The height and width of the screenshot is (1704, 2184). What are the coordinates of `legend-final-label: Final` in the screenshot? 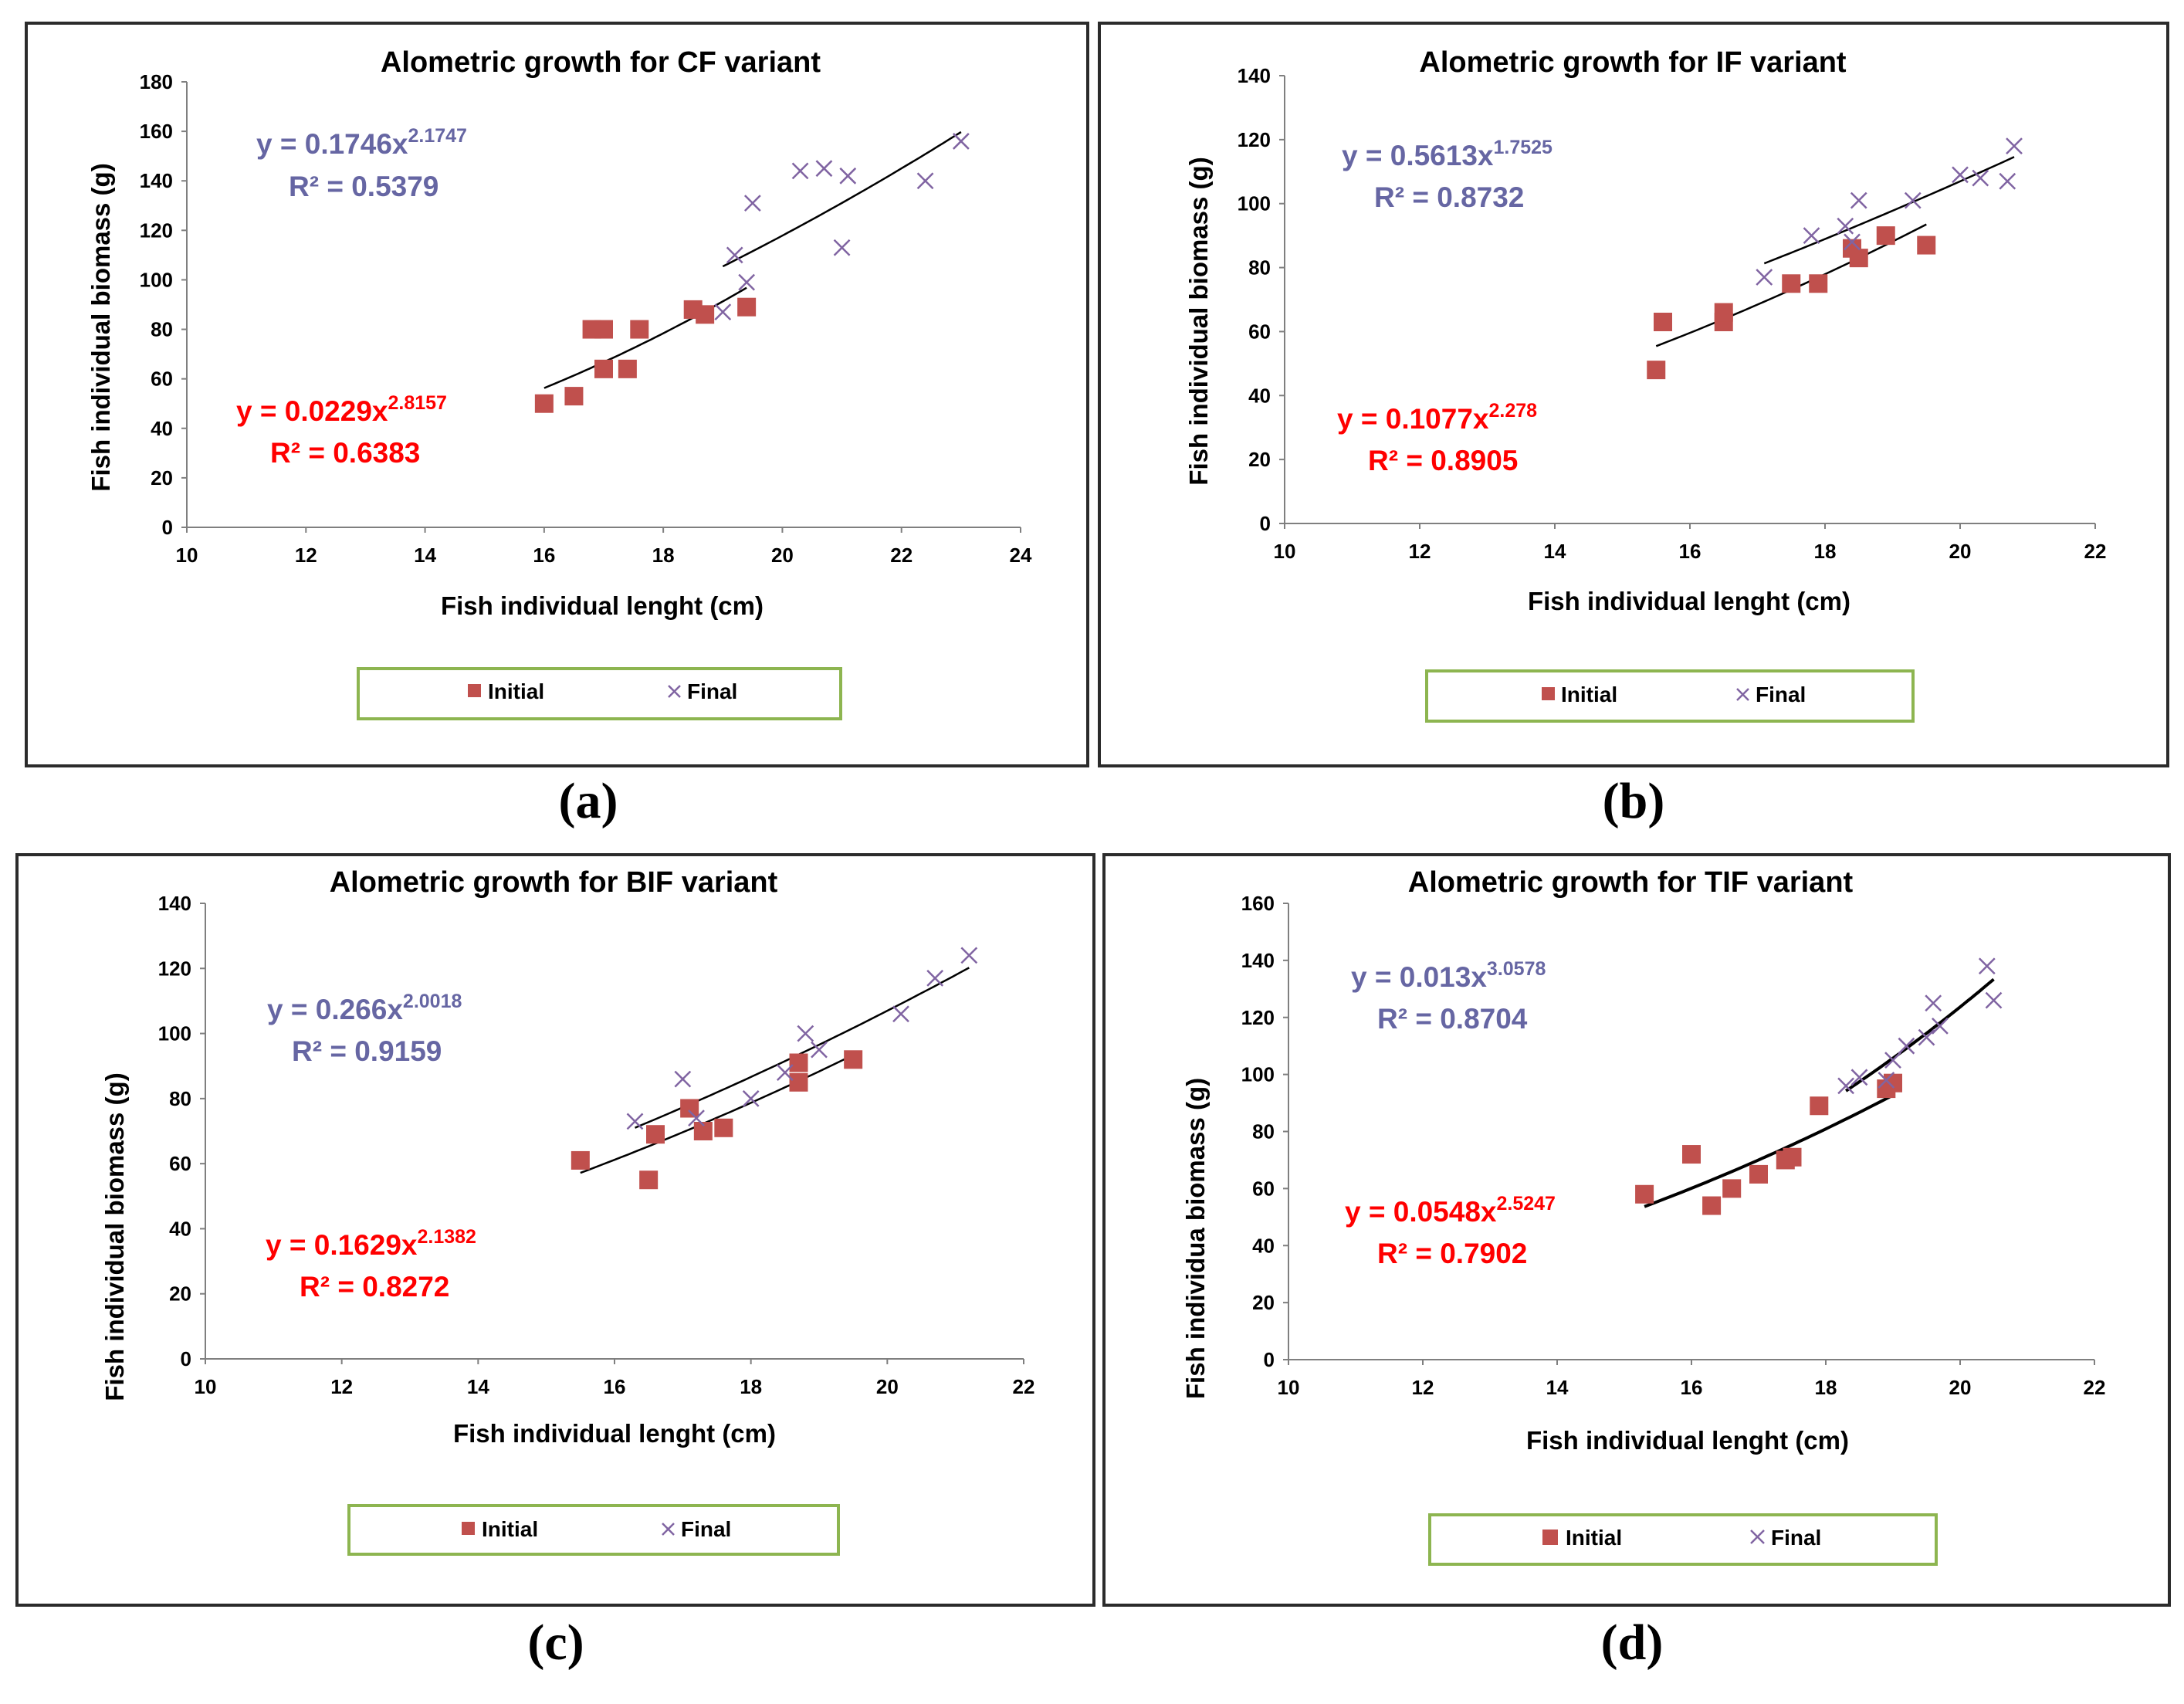 It's located at (1781, 694).